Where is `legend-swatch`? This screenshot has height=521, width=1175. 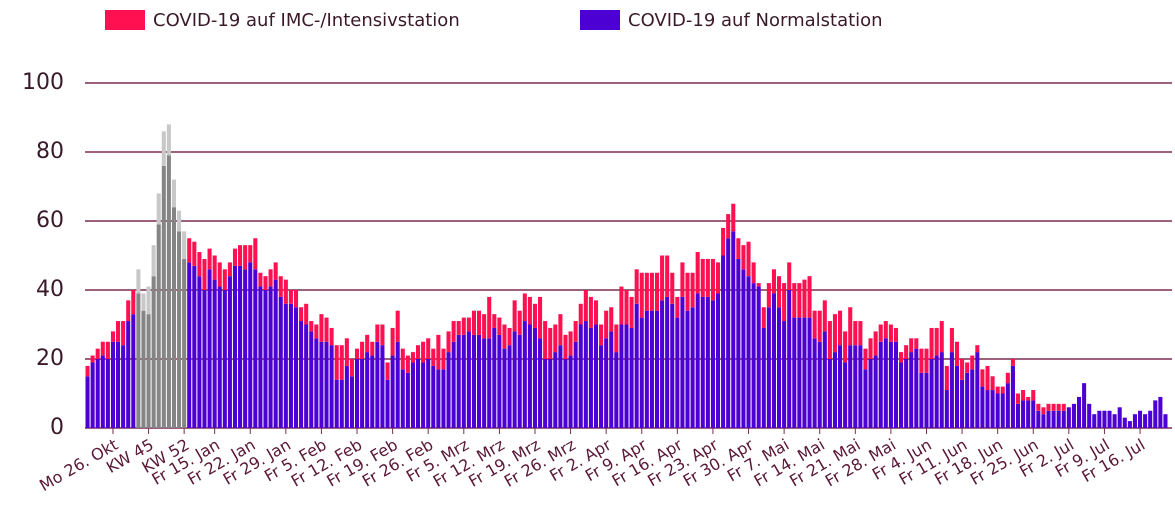 legend-swatch is located at coordinates (125, 20).